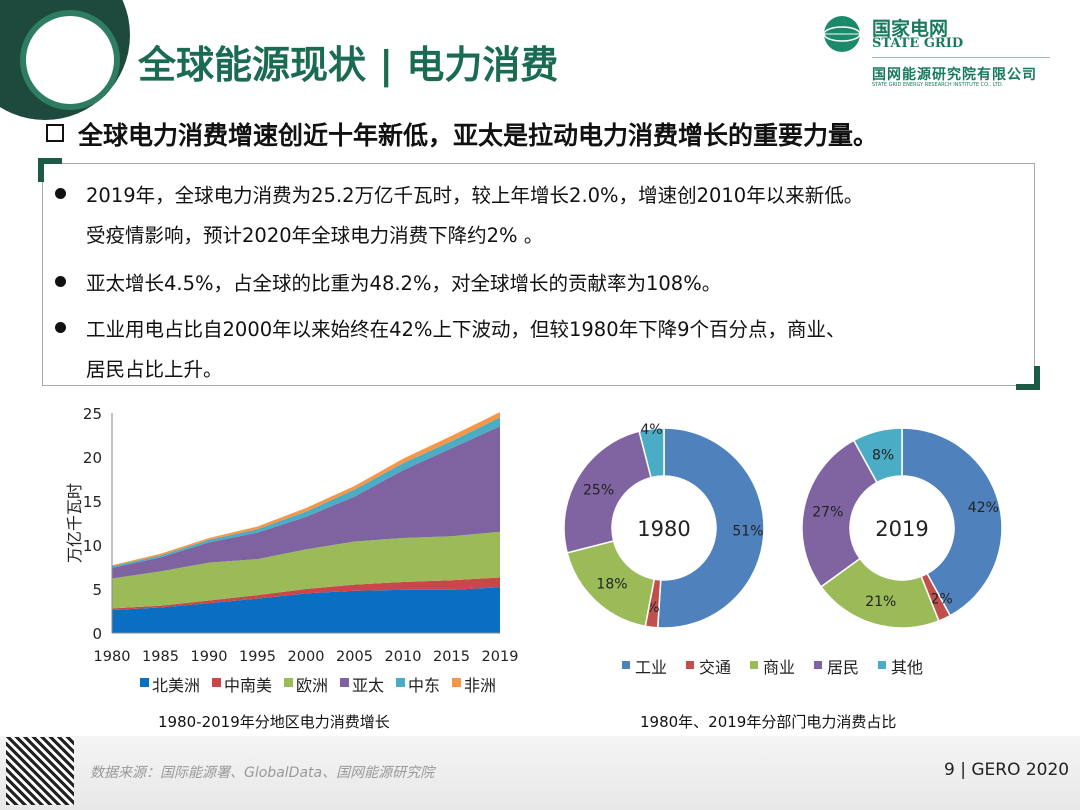 This screenshot has width=1080, height=810. I want to click on x-tick-label: 1995, so click(257, 657).